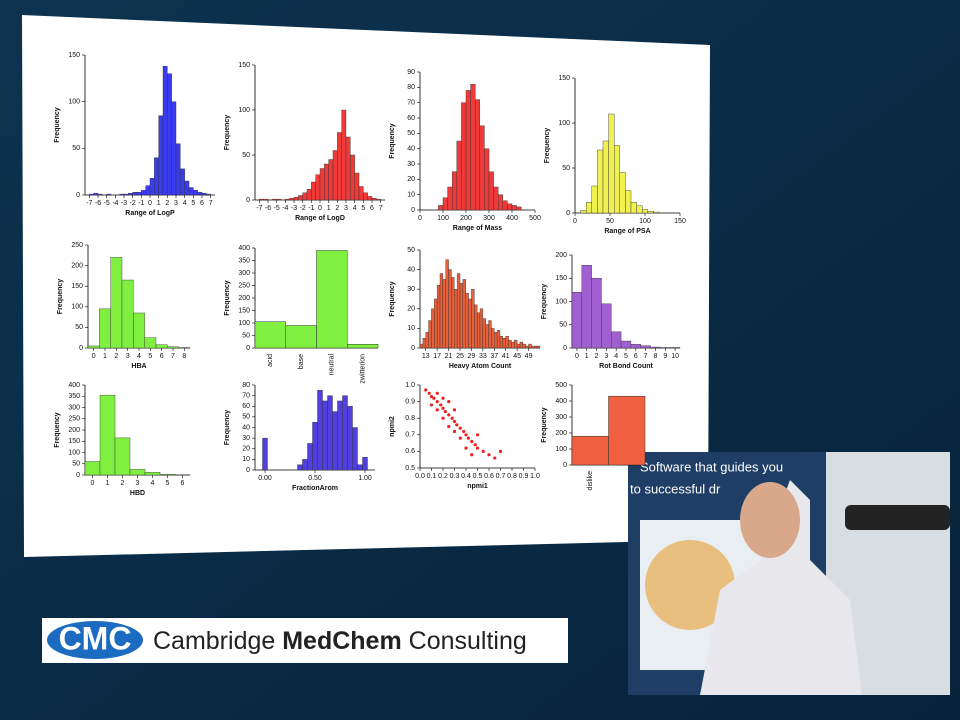 Image resolution: width=960 pixels, height=720 pixels. Describe the element at coordinates (675, 488) in the screenshot. I see `banner-line2: to successful dr` at that location.